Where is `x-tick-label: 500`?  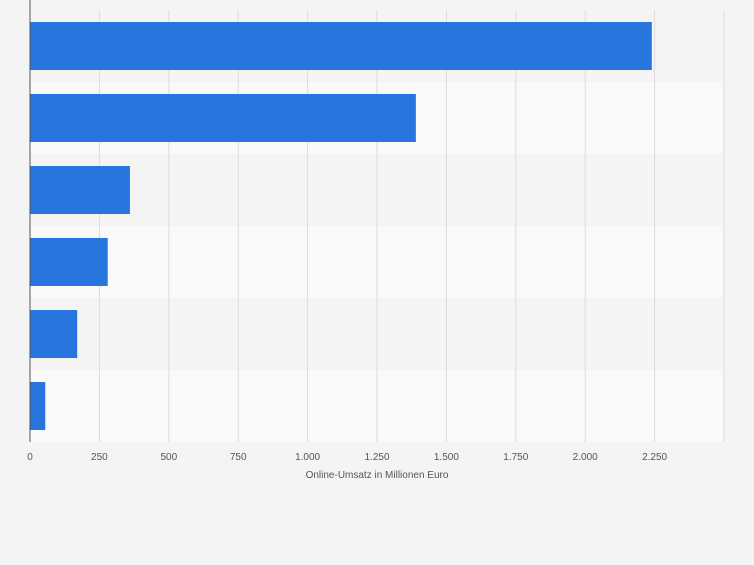
x-tick-label: 500 is located at coordinates (168, 457).